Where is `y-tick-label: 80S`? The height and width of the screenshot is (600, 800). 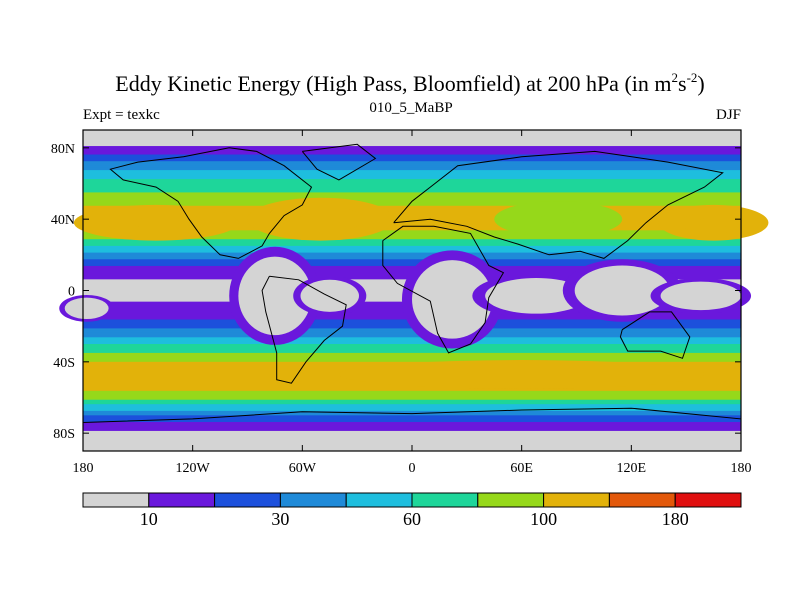
y-tick-label: 80S is located at coordinates (64, 434).